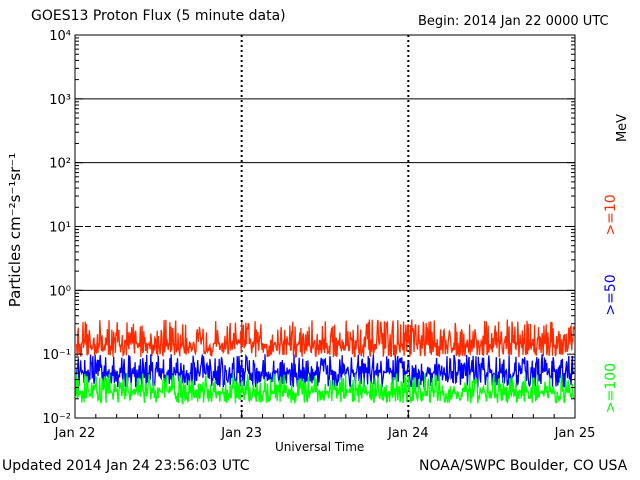  What do you see at coordinates (611, 294) in the screenshot?
I see `legend-label: >=50` at bounding box center [611, 294].